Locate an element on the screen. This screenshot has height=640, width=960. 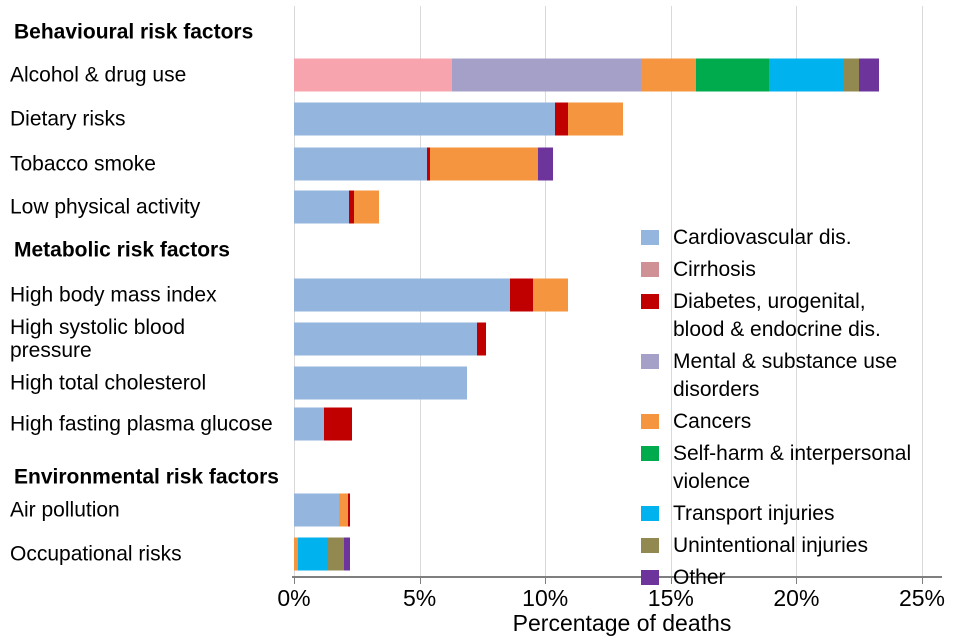
segment-air-pollution-cancers is located at coordinates (343, 510).